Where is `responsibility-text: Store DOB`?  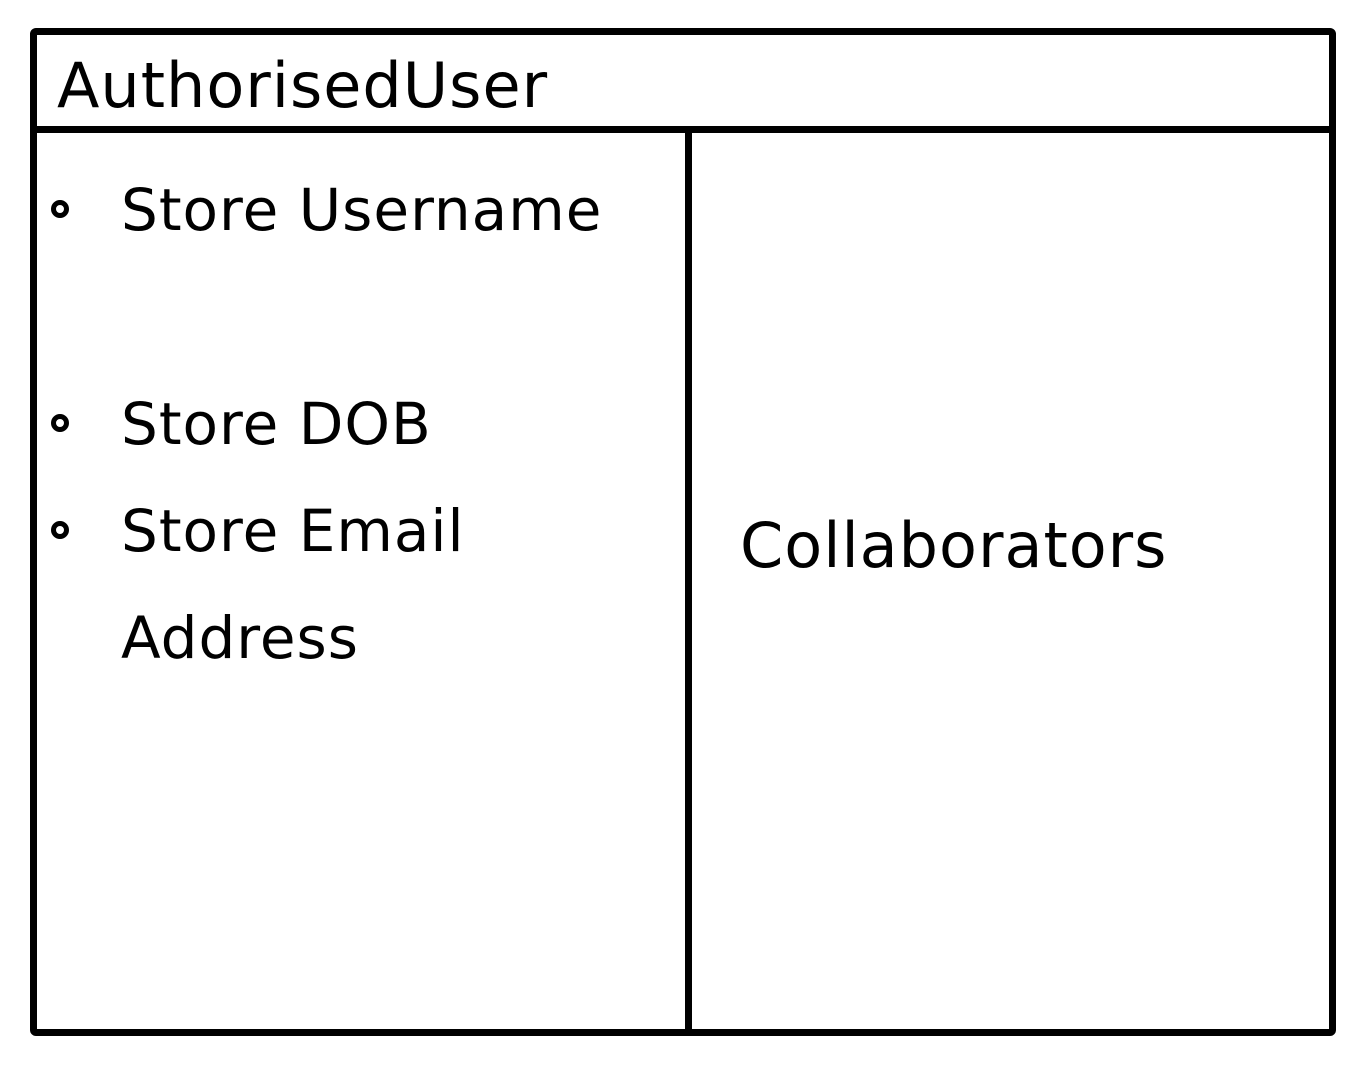
responsibility-text: Store DOB is located at coordinates (276, 424).